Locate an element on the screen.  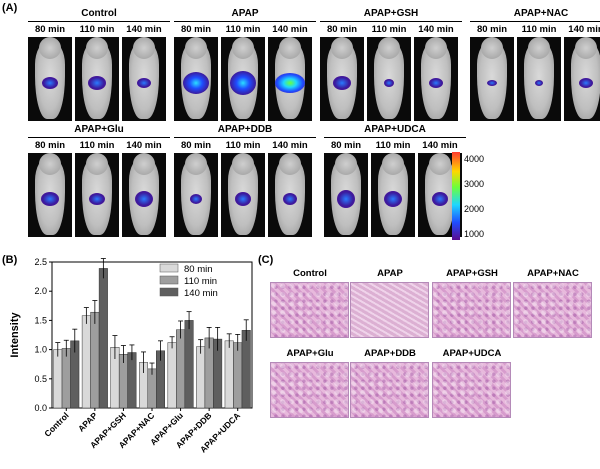
panel-label-b: (B) is located at coordinates (10, 260).